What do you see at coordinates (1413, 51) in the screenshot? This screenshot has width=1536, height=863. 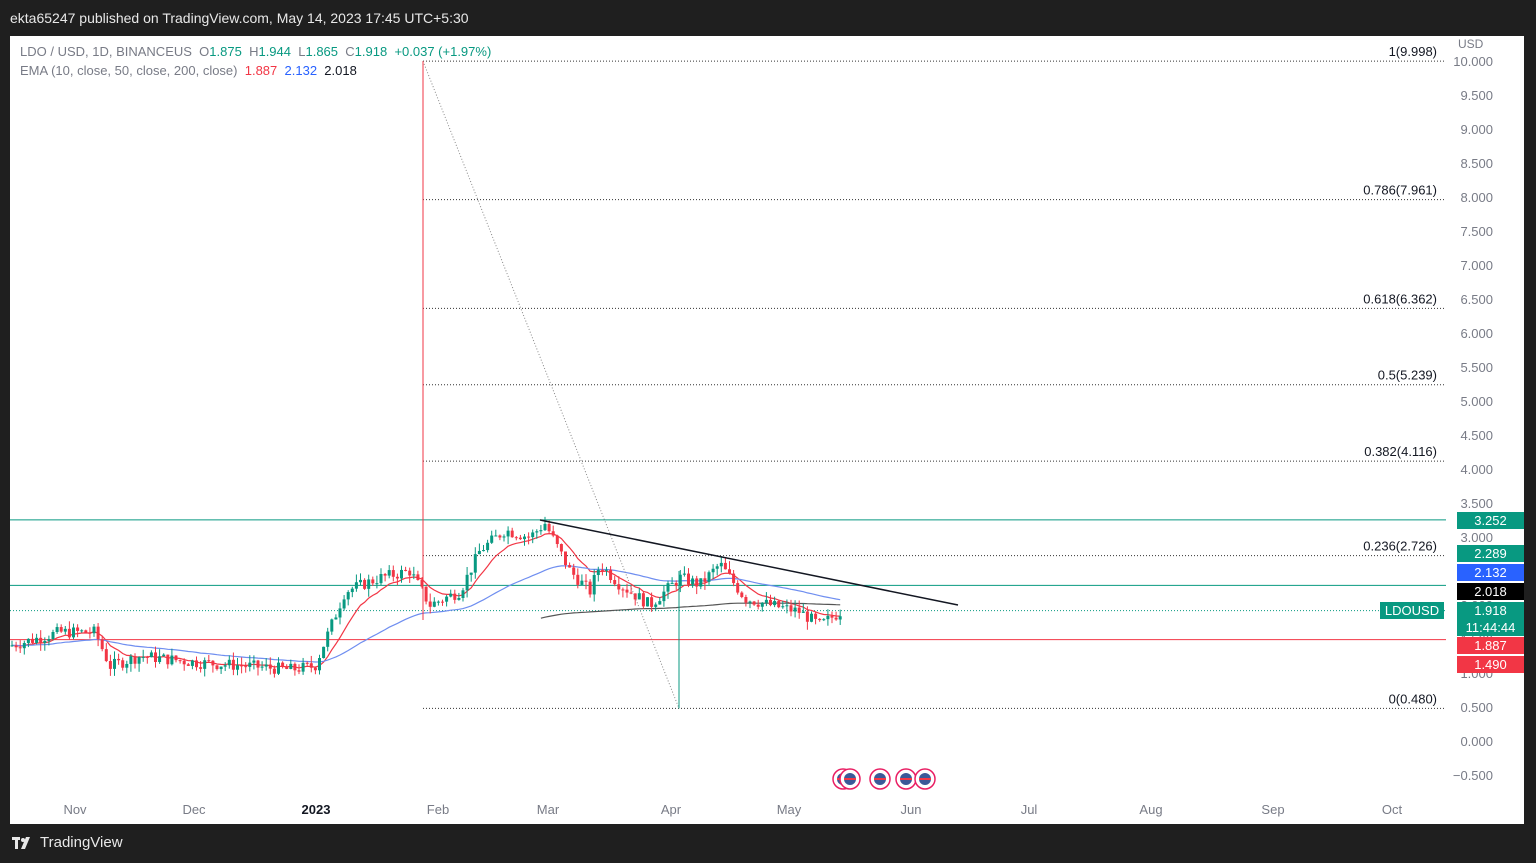 I see `fib-label: 1(9.998)` at bounding box center [1413, 51].